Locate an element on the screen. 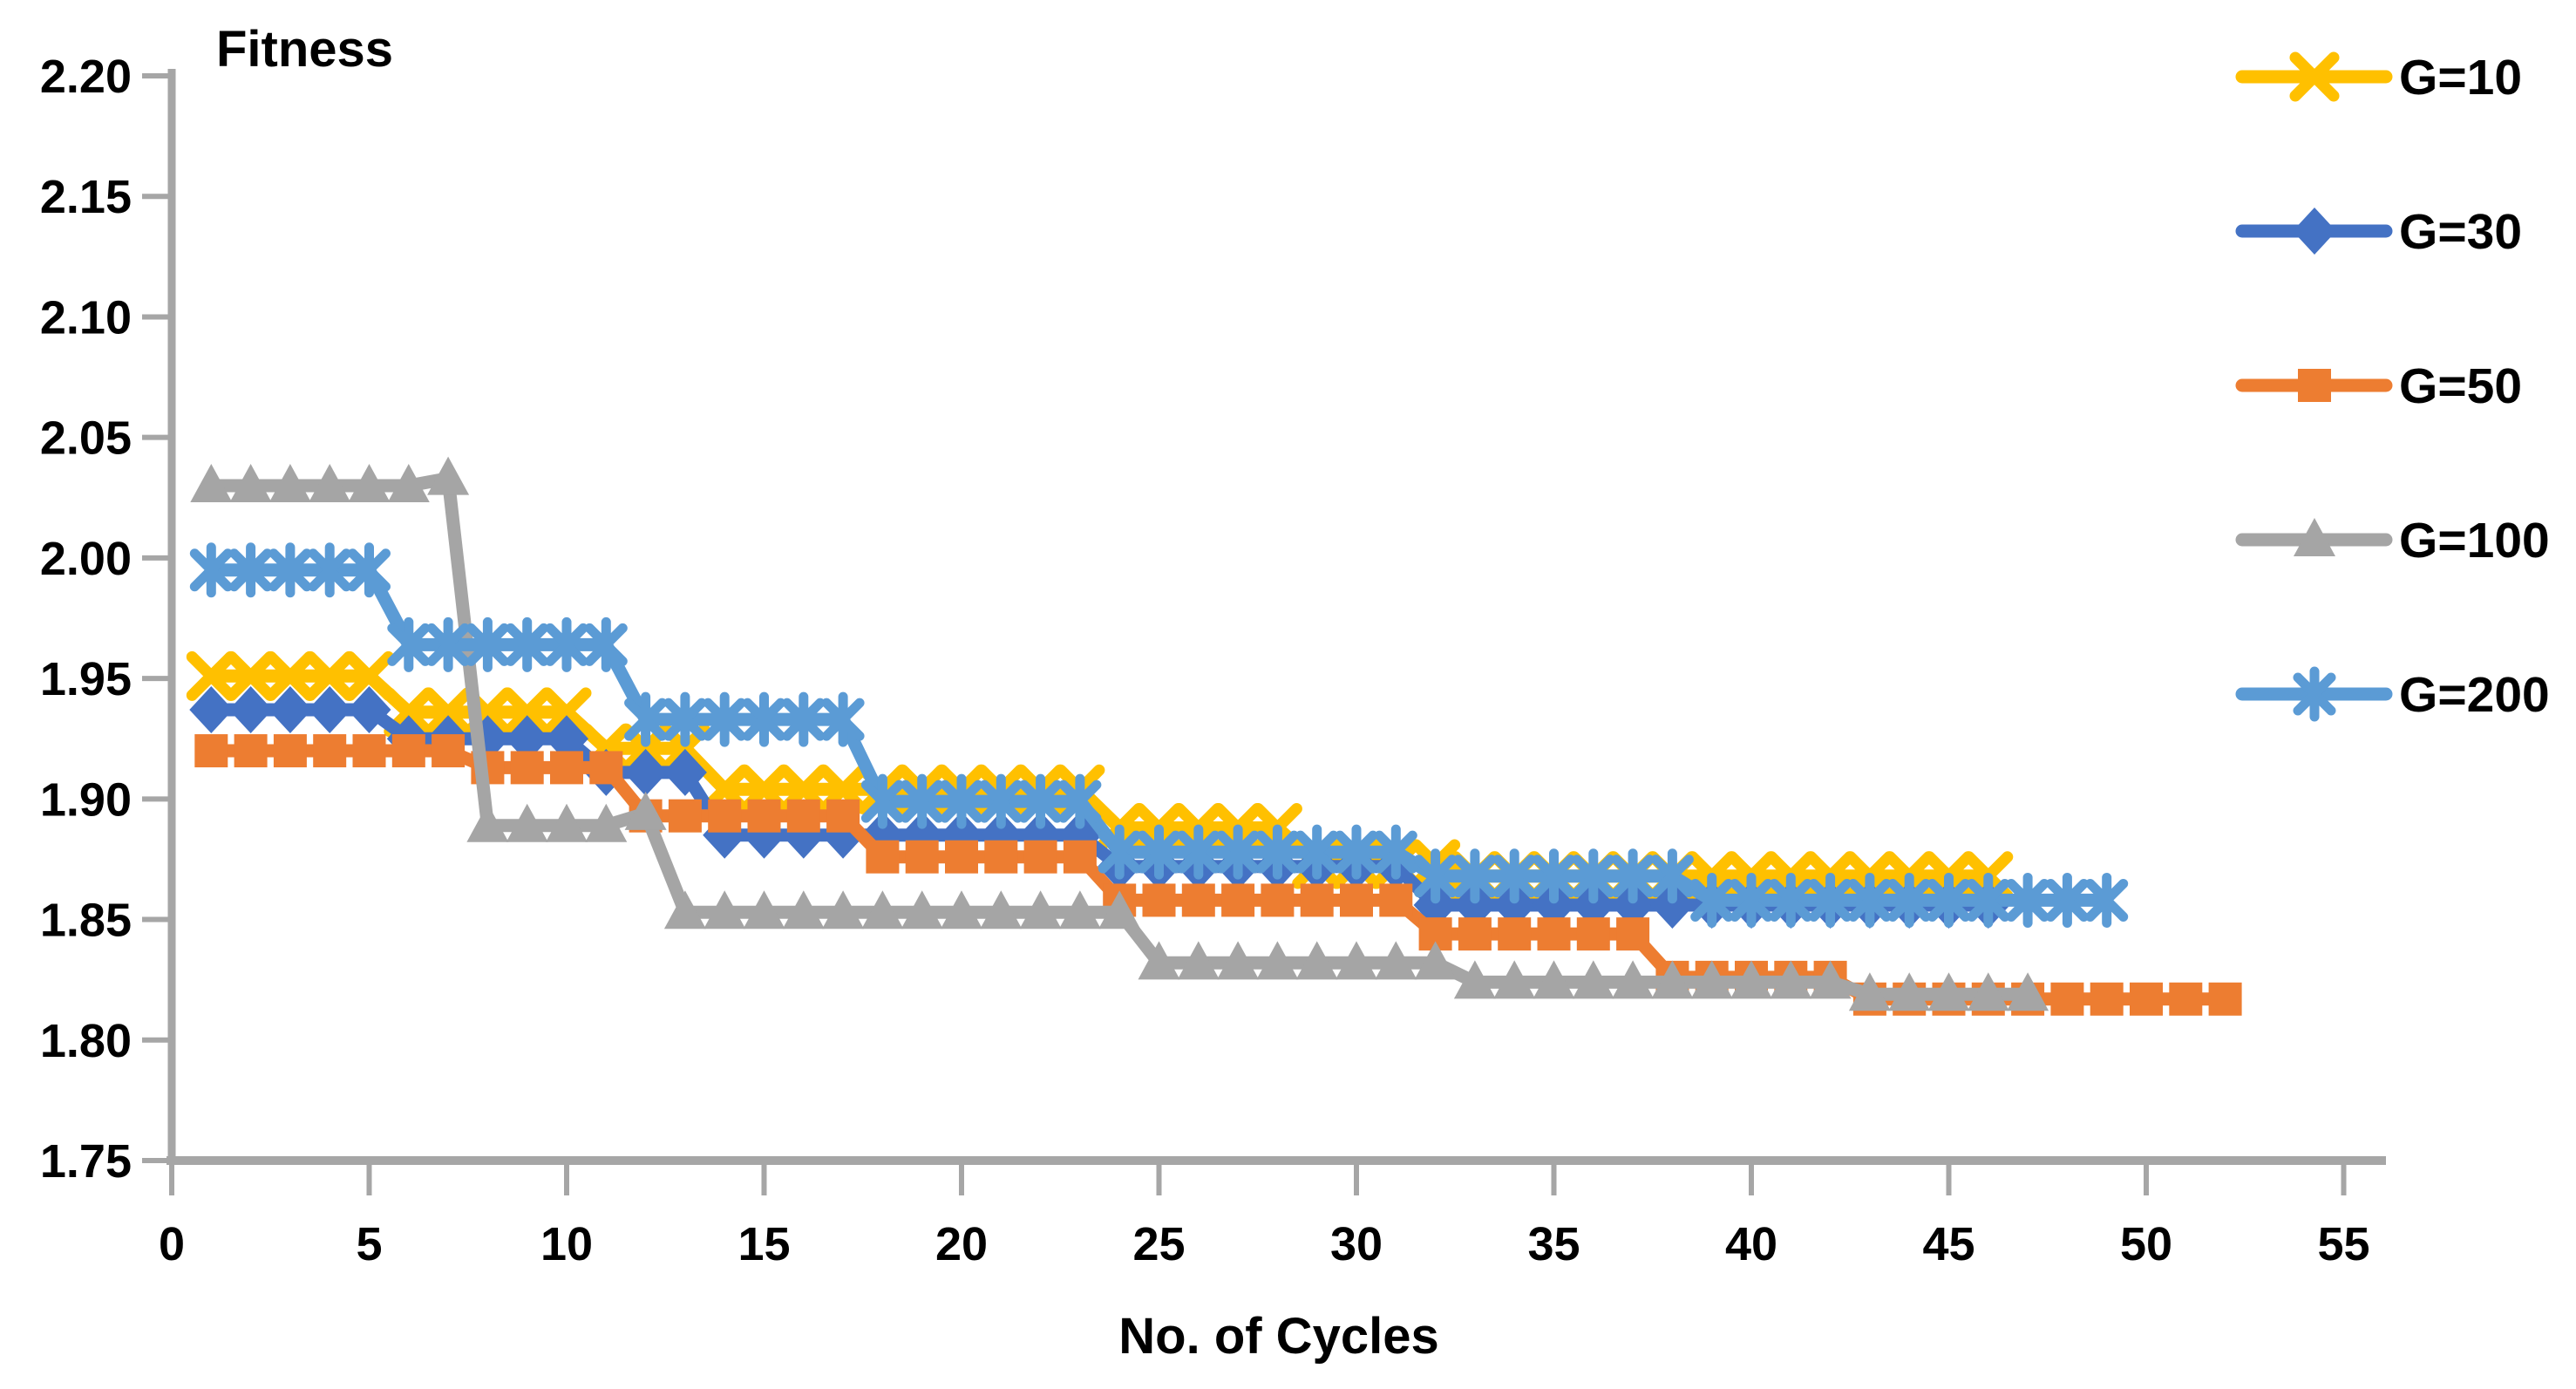 The image size is (2576, 1389). legend-label: G=200 is located at coordinates (2474, 695).